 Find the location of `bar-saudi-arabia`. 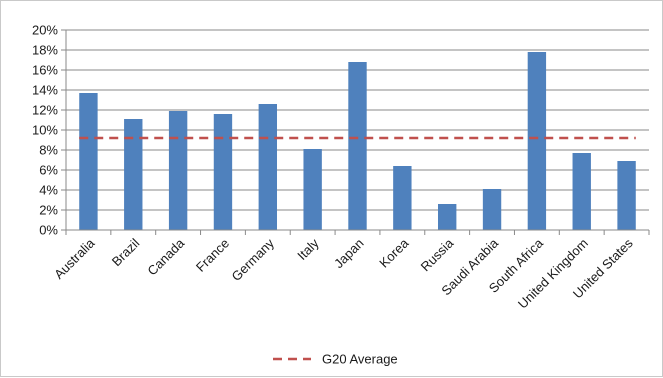

bar-saudi-arabia is located at coordinates (492, 209).